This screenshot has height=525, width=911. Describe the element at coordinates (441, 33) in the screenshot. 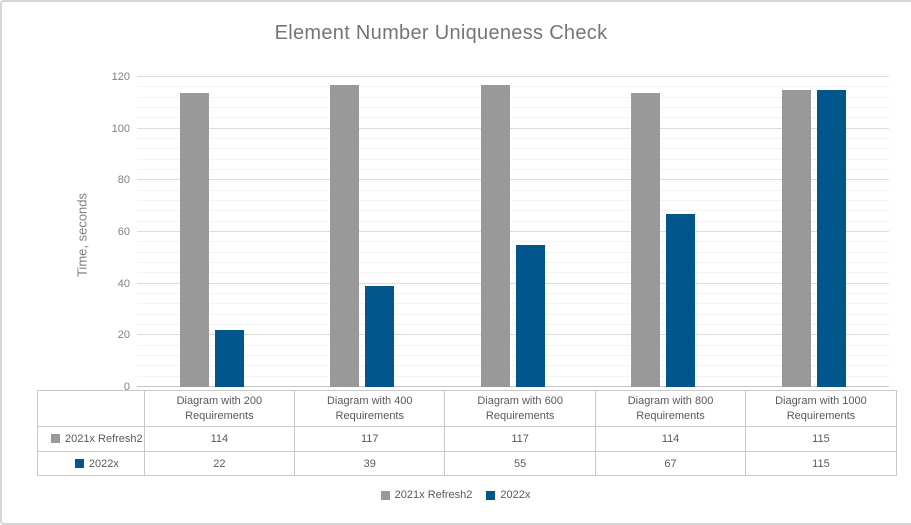

I see `chart-title: Element Number Uniqueness Check` at that location.